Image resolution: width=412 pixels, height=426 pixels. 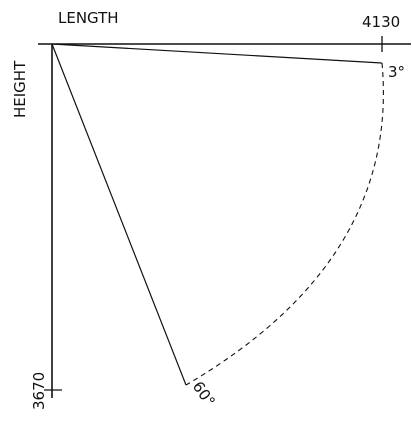 I want to click on angle-3-label: 3°, so click(x=396, y=72).